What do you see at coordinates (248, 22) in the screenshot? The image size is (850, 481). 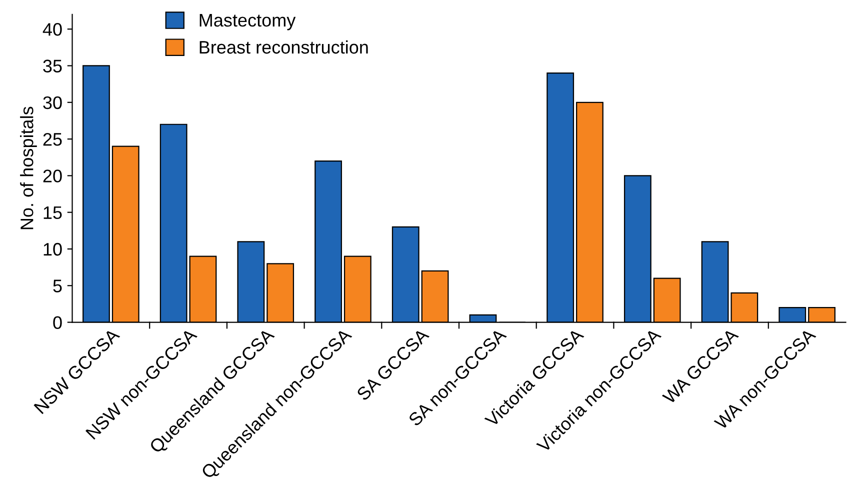 I see `legend-label: Mastectomy` at bounding box center [248, 22].